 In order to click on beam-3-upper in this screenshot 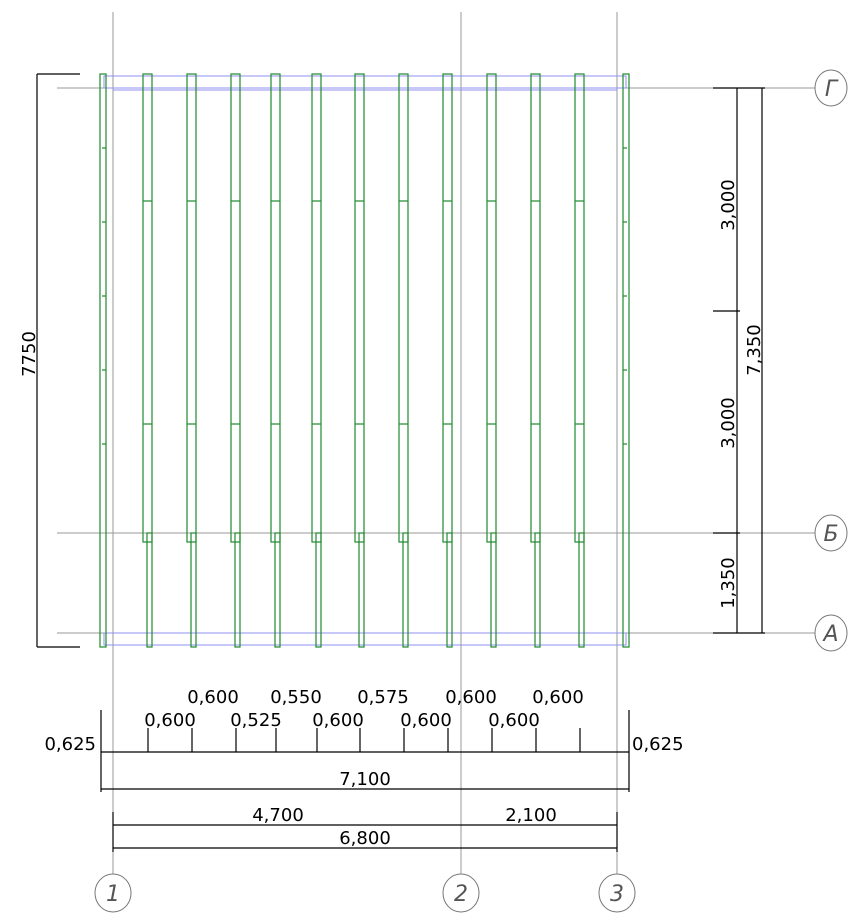, I will do `click(235, 308)`.